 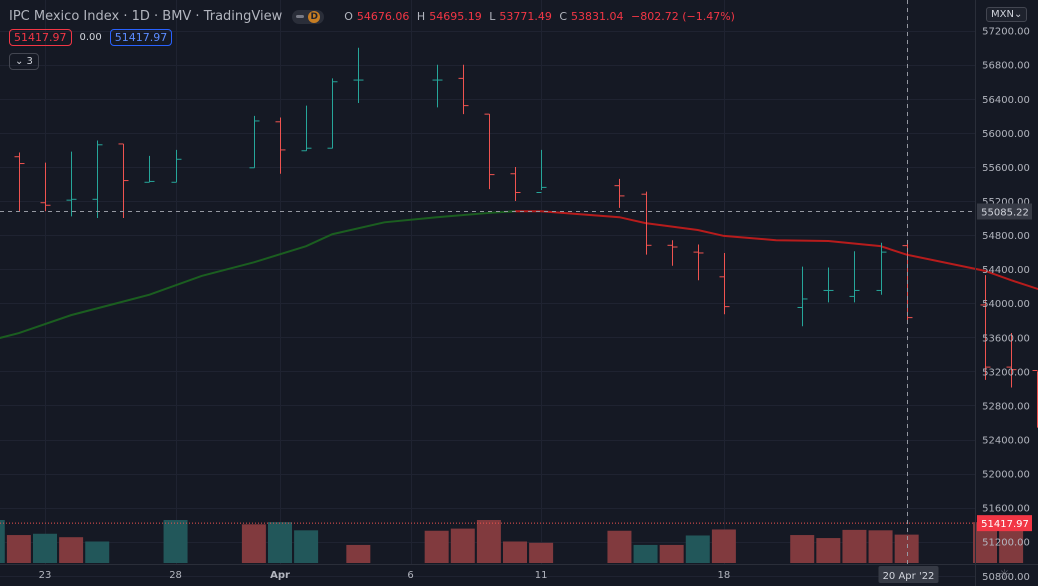 I want to click on close-value: 53831.04, so click(x=597, y=16).